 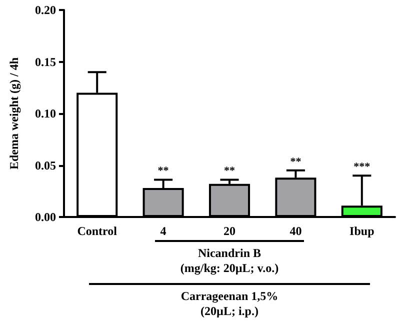 I want to click on x-tick-label: 40, so click(x=296, y=231).